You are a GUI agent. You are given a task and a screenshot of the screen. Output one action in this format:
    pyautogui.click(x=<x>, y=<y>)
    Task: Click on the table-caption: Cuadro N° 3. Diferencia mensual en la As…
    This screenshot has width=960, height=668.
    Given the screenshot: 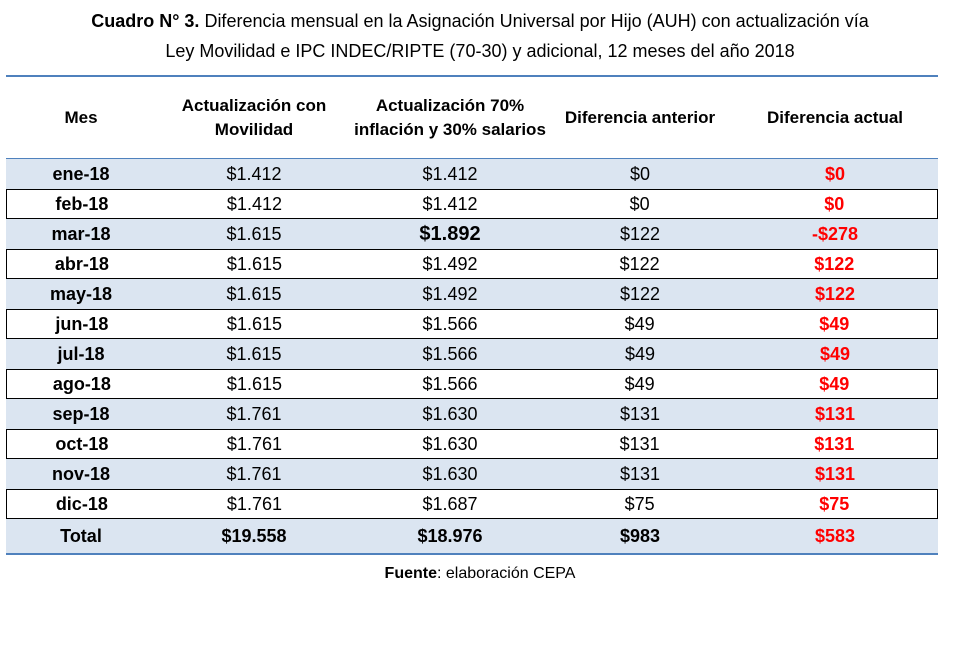 What is the action you would take?
    pyautogui.click(x=480, y=36)
    